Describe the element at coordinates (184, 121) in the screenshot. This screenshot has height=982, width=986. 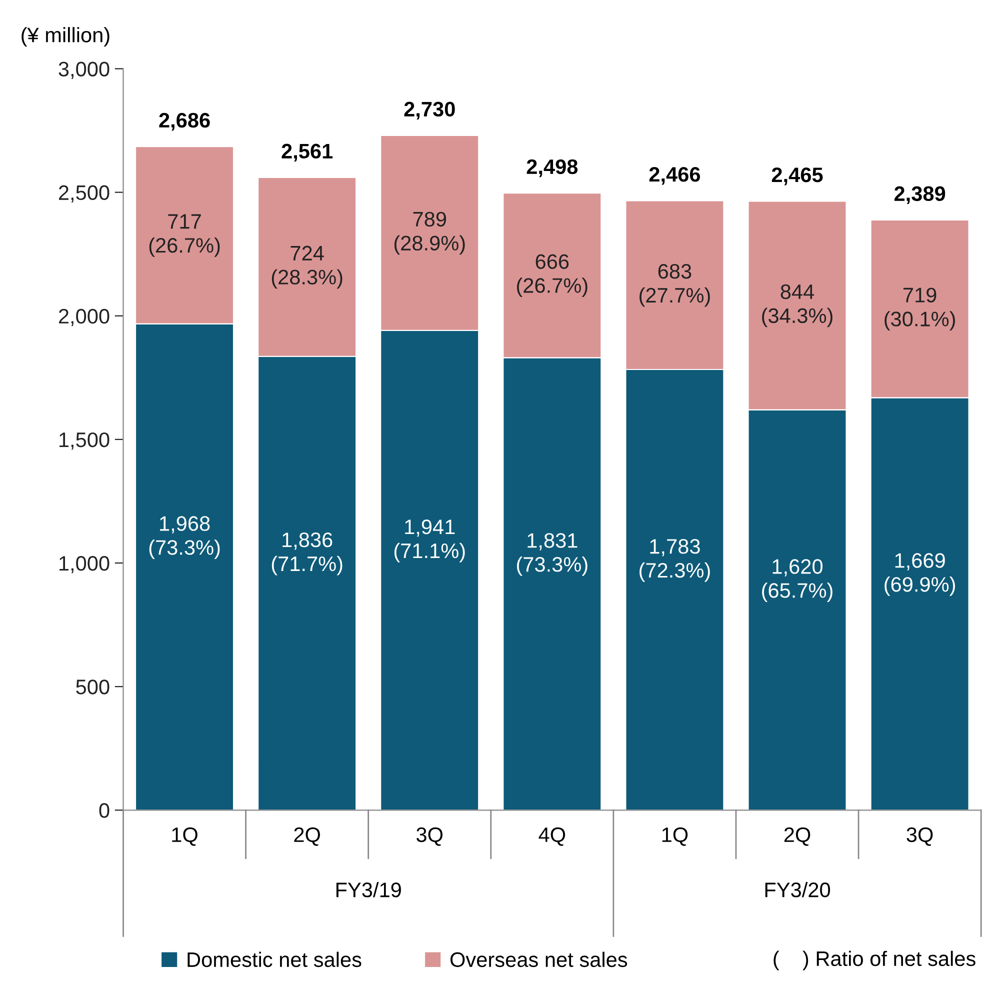
I see `total-label: 2,686` at that location.